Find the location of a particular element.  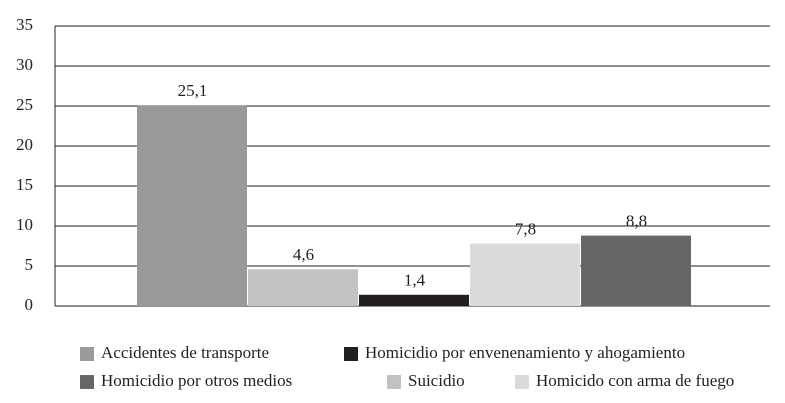

y-tick-label: 10 is located at coordinates (24, 224).